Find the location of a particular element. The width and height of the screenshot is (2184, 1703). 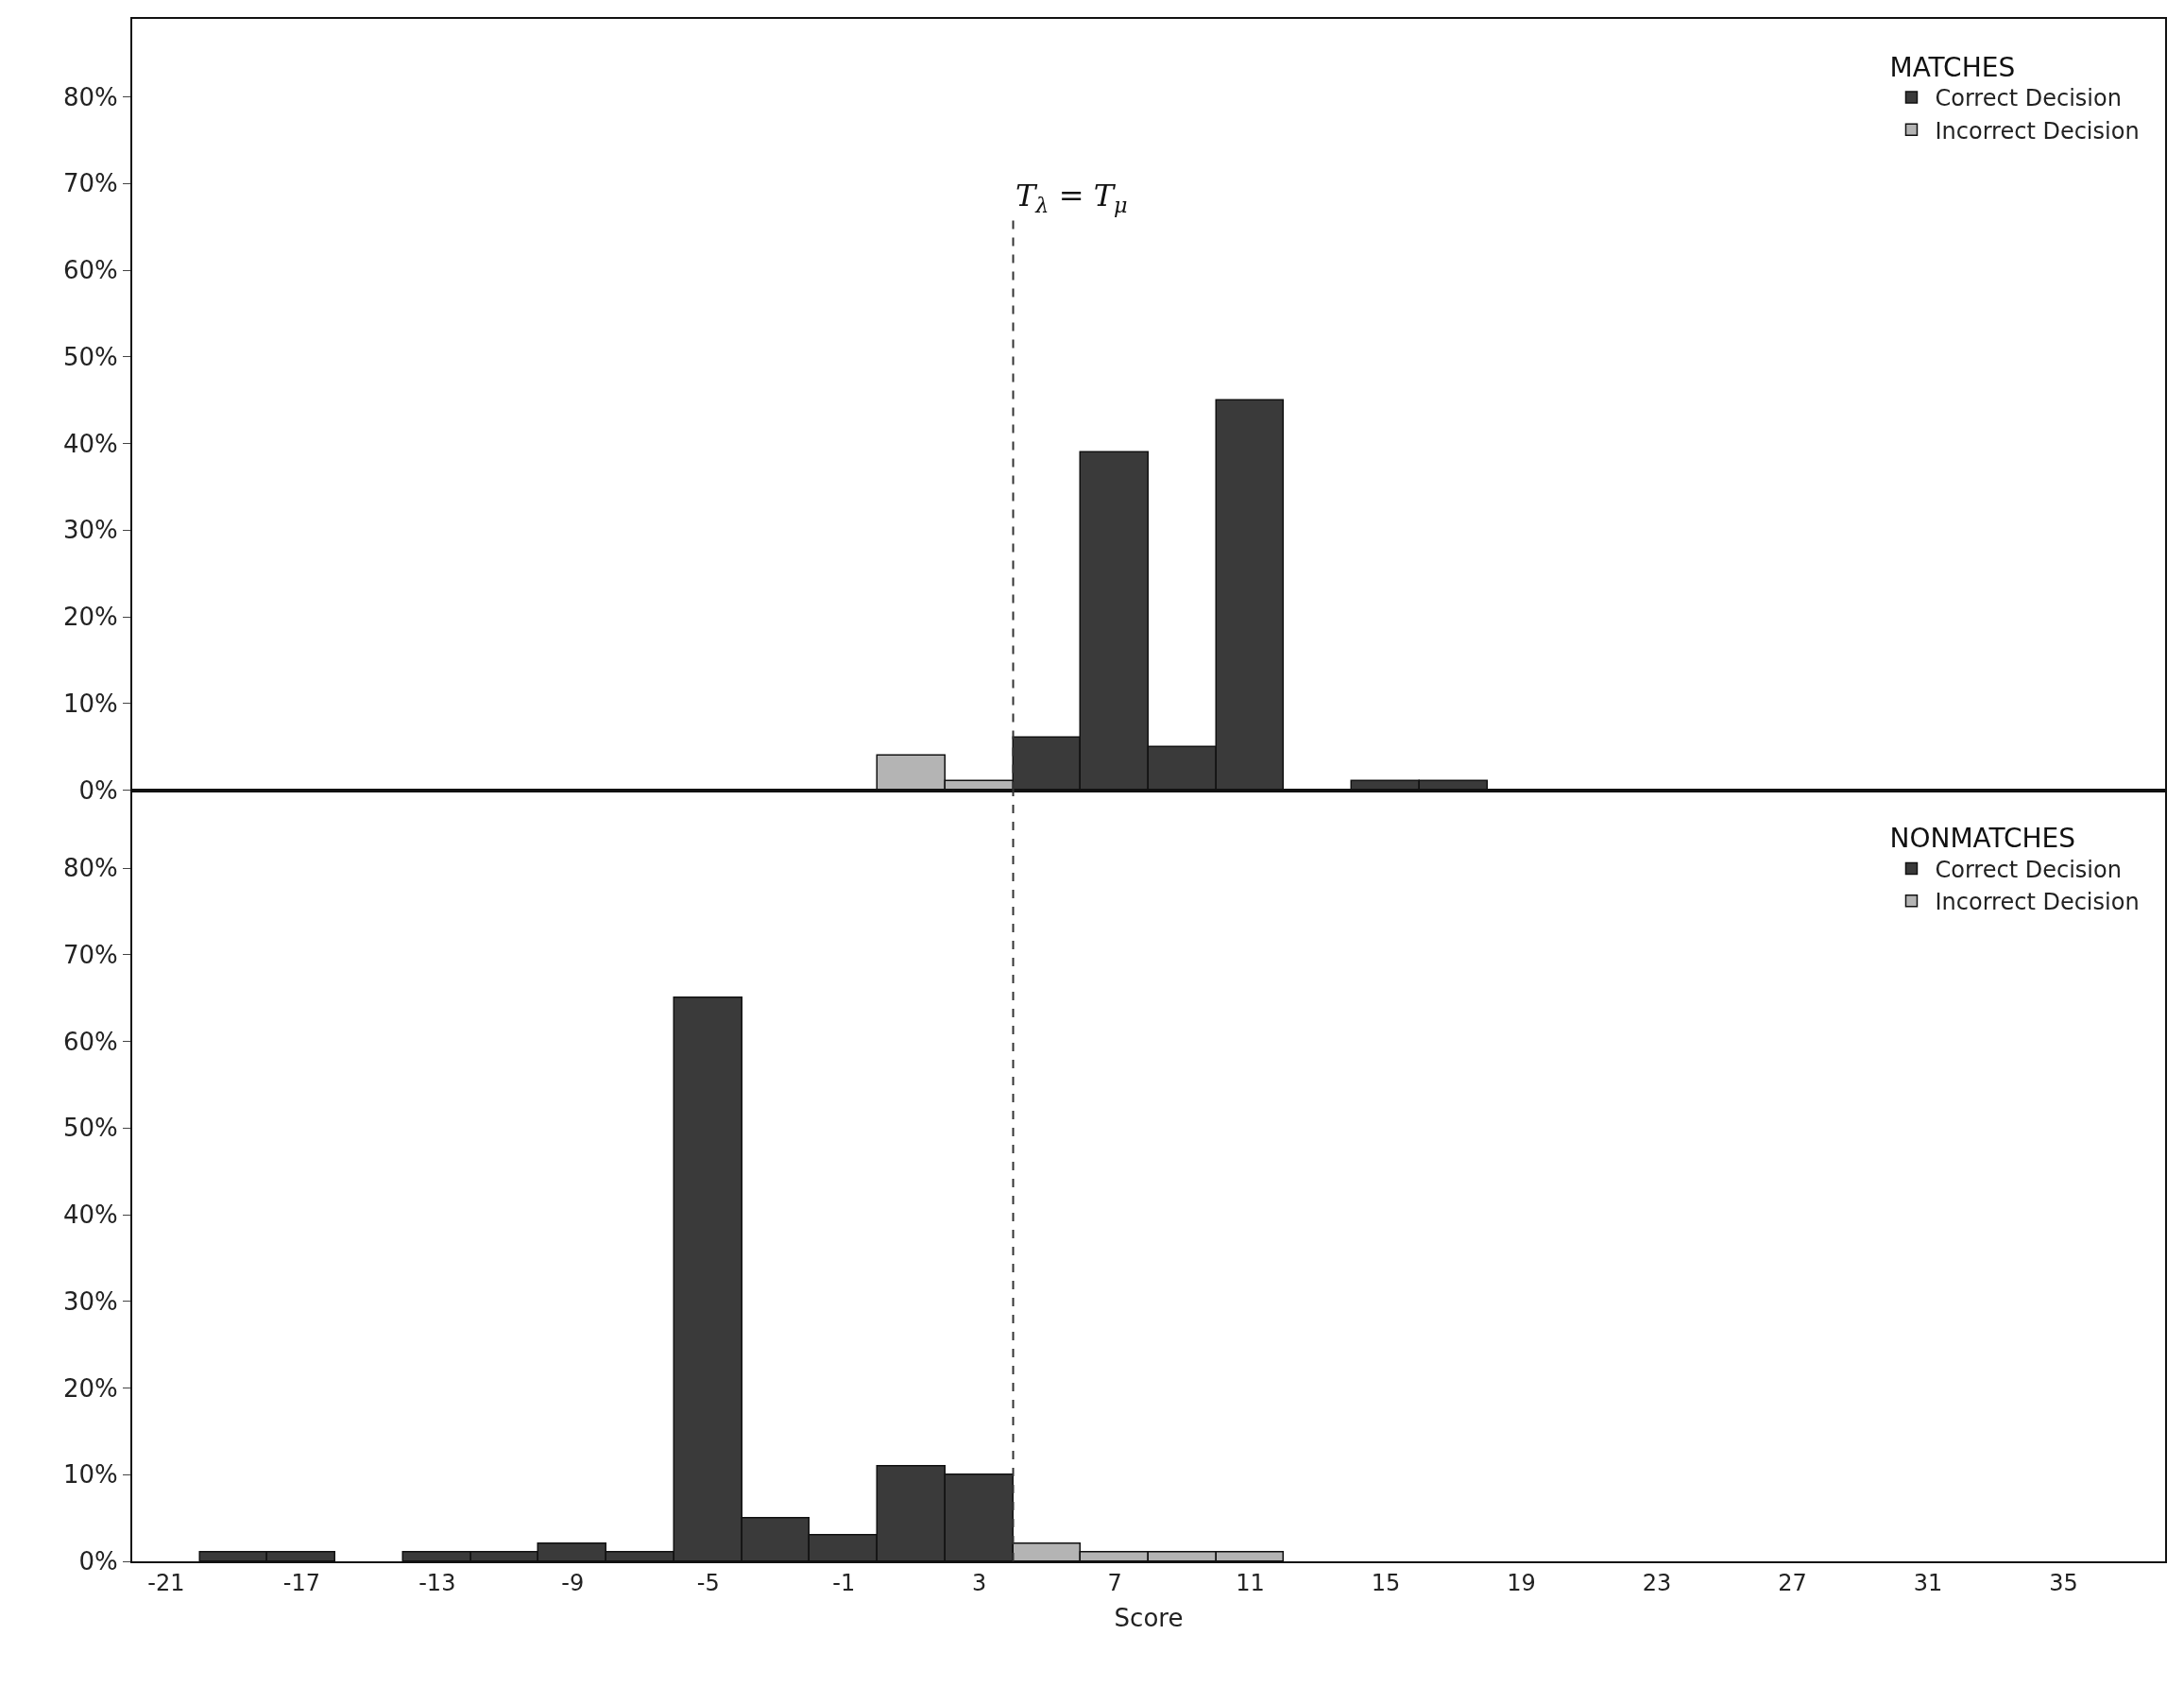

x-tick-label: -1 is located at coordinates (844, 1582).